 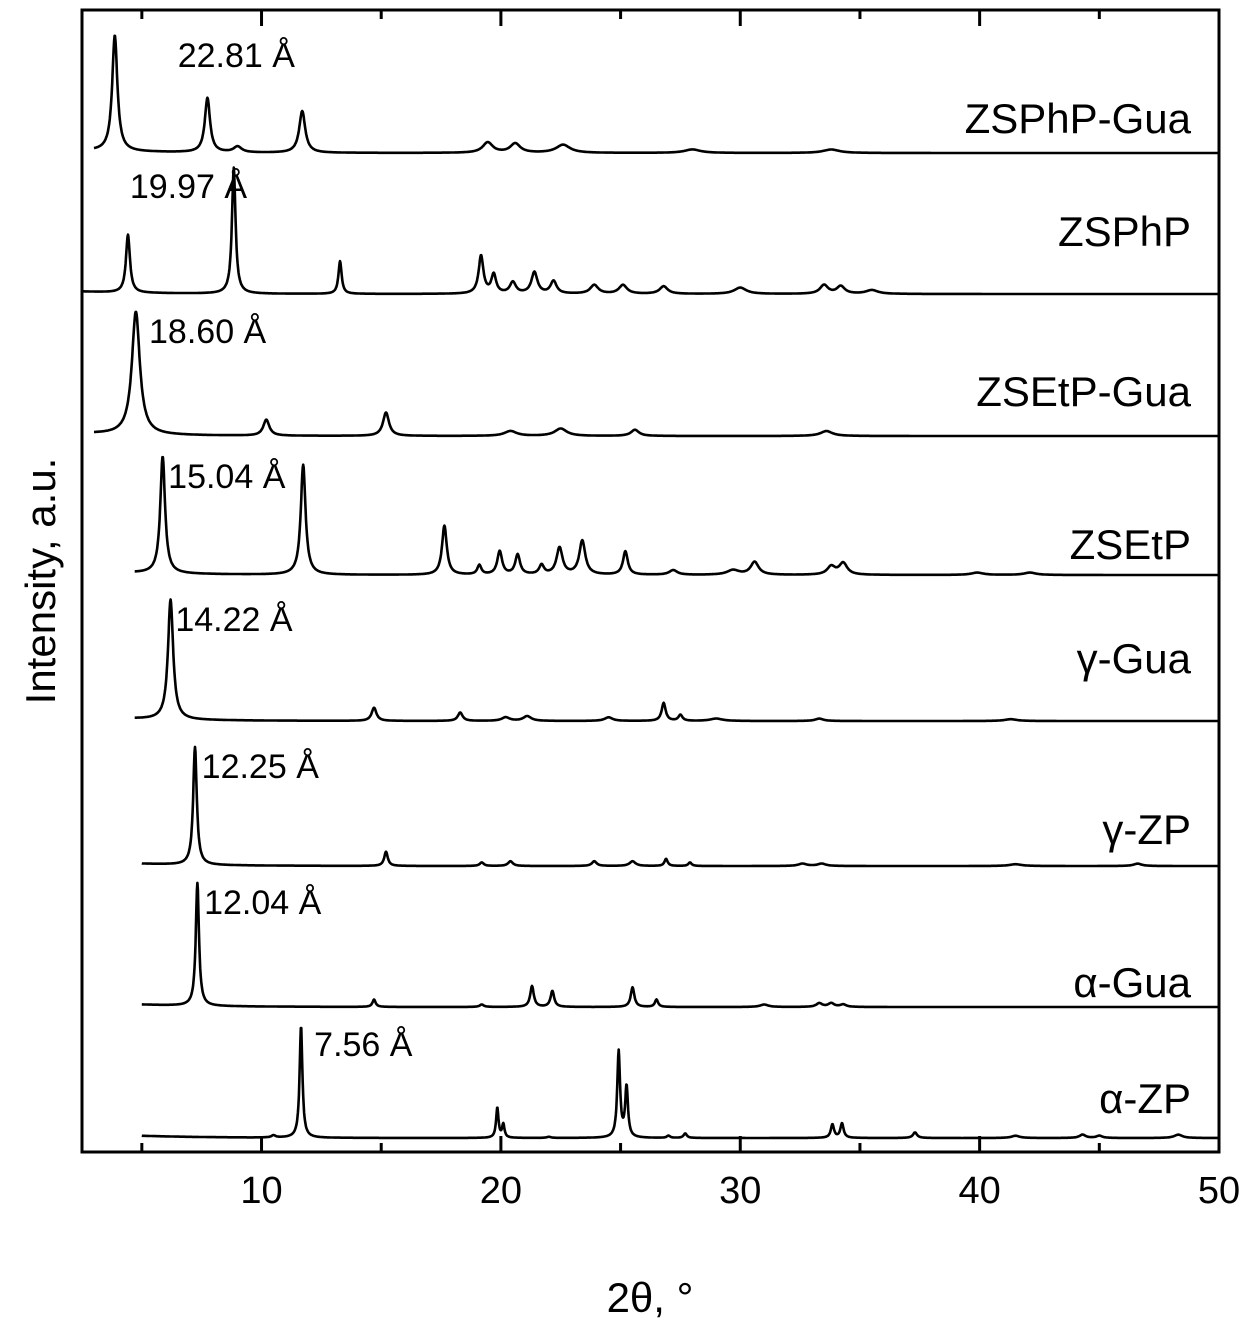 I want to click on peak-annotation-zsphp: 19.97 Å, so click(x=189, y=187).